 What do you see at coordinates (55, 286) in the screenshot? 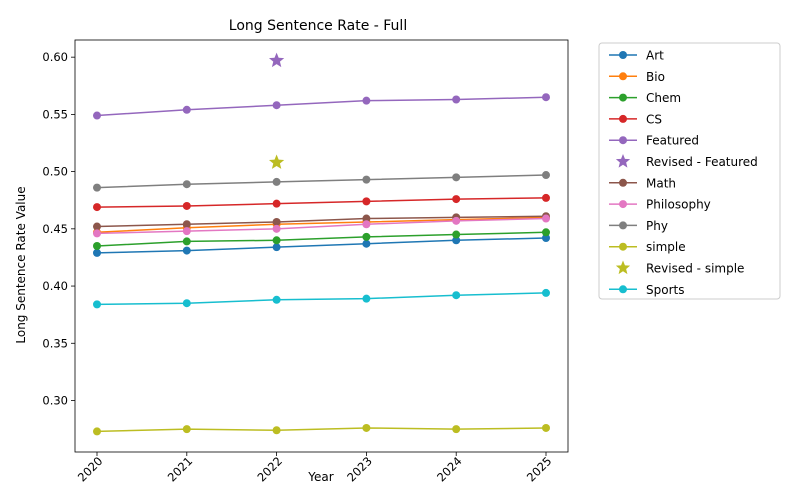
I see `y-tick-label: 0.40` at bounding box center [55, 286].